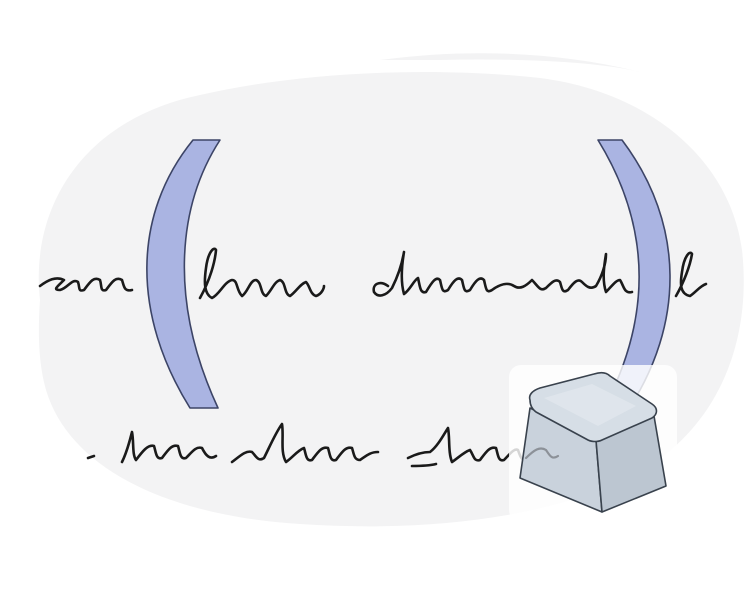 Image resolution: width=750 pixels, height=600 pixels. What do you see at coordinates (593, 442) in the screenshot?
I see `keycap-icon` at bounding box center [593, 442].